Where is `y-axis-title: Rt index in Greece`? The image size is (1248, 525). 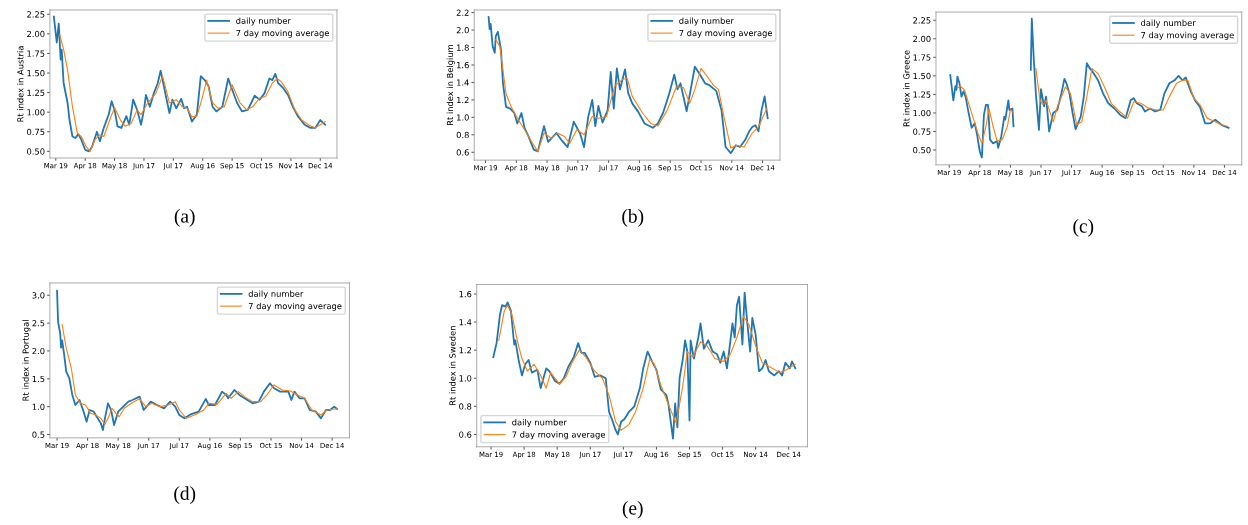 y-axis-title: Rt index in Greece is located at coordinates (906, 88).